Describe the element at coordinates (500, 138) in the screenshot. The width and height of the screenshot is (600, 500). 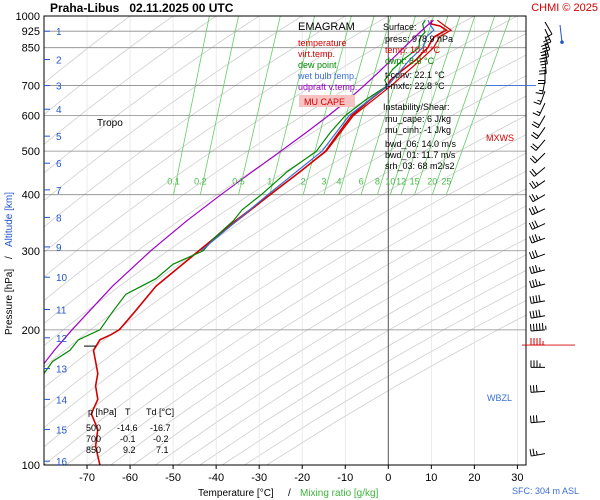
I see `mxws-label: MXWS` at that location.